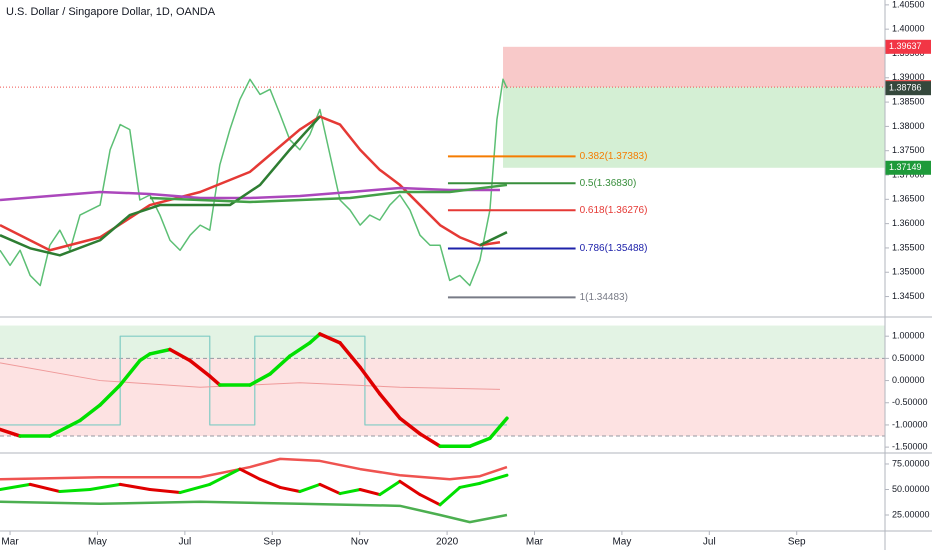 The image size is (932, 550). What do you see at coordinates (908, 150) in the screenshot?
I see `y-tick-label: 1.37500` at bounding box center [908, 150].